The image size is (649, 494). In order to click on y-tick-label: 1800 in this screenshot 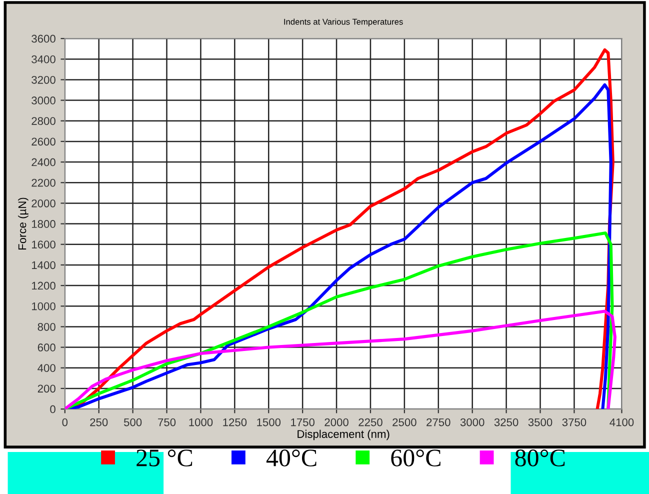, I will do `click(44, 224)`.